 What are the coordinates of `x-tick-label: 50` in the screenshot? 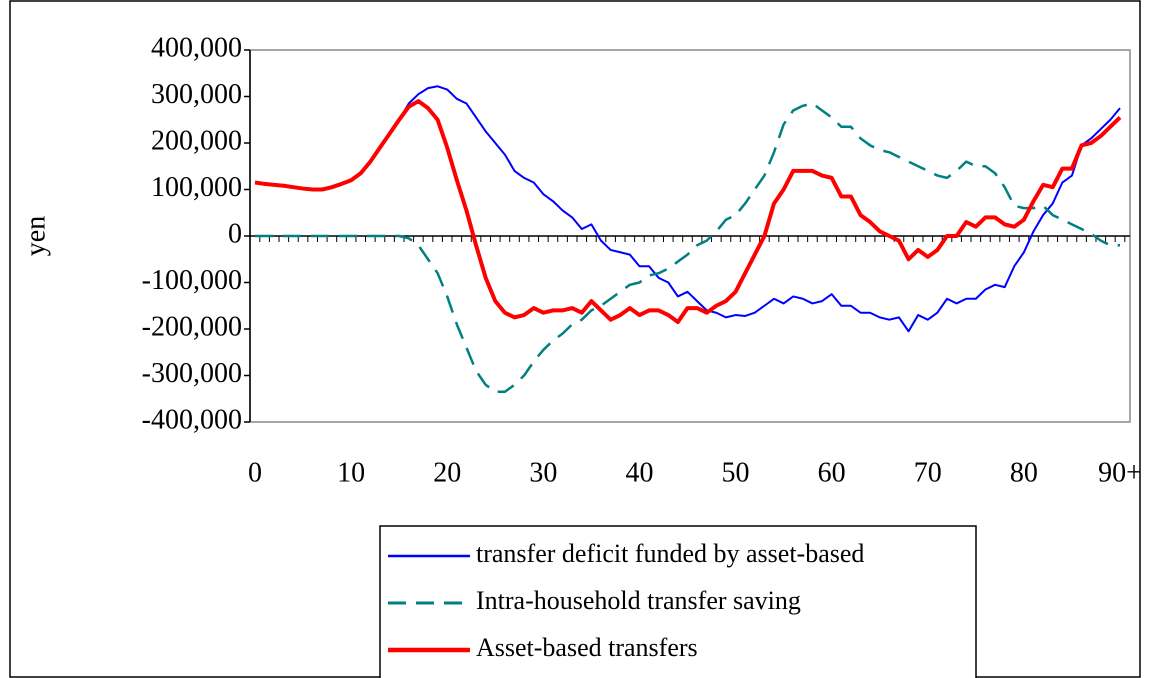 It's located at (736, 472).